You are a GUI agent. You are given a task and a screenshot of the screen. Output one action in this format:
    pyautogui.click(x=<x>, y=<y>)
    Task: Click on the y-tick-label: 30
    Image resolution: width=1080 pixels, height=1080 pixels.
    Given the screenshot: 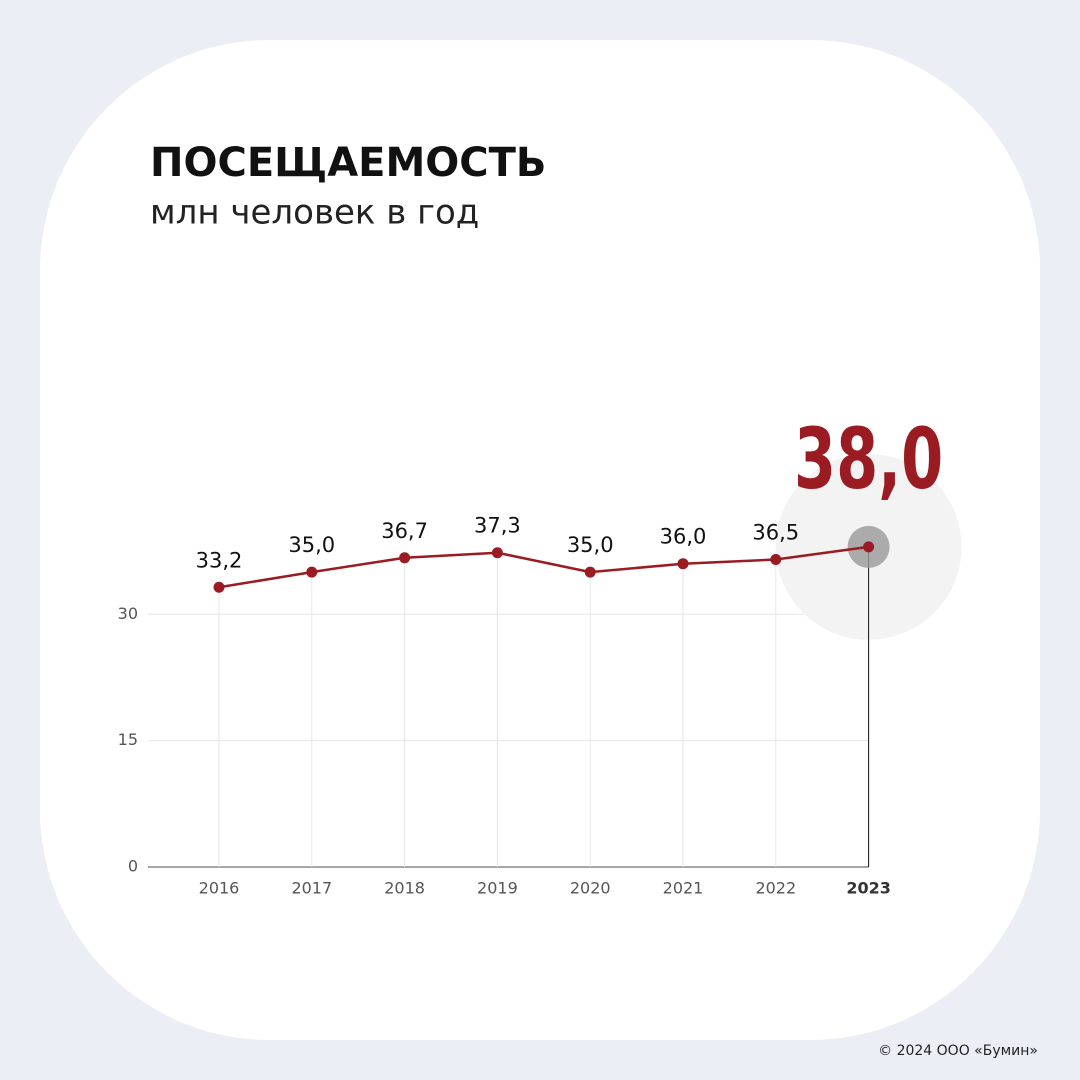 What is the action you would take?
    pyautogui.click(x=128, y=613)
    